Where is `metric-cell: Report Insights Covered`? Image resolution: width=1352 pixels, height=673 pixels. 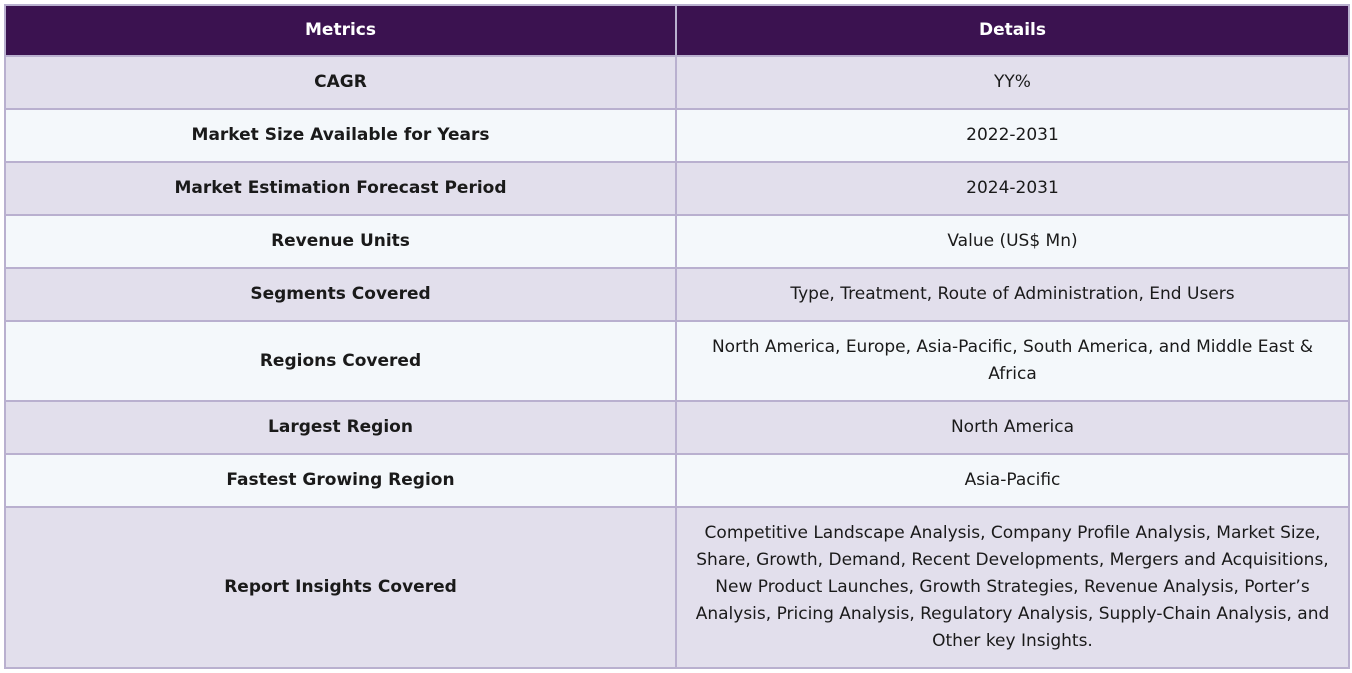
metric-cell: Report Insights Covered is located at coordinates (340, 587).